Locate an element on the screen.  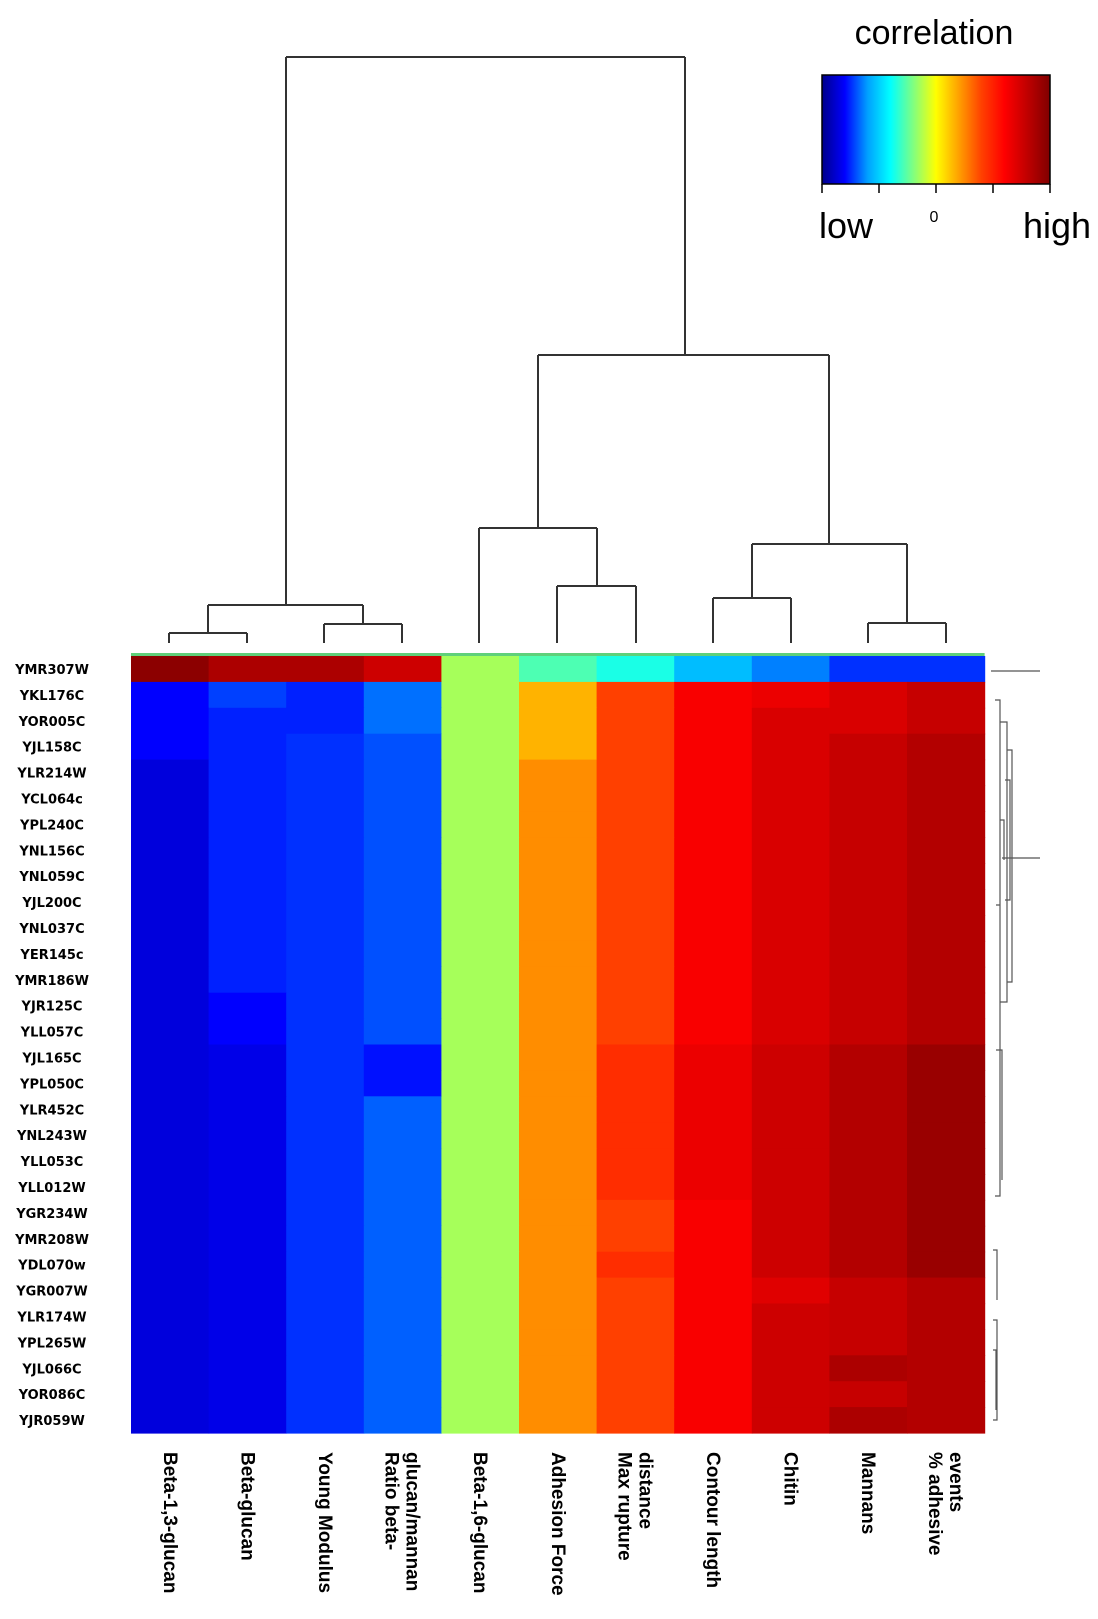
column-label: % adhesive is located at coordinates (934, 1504).